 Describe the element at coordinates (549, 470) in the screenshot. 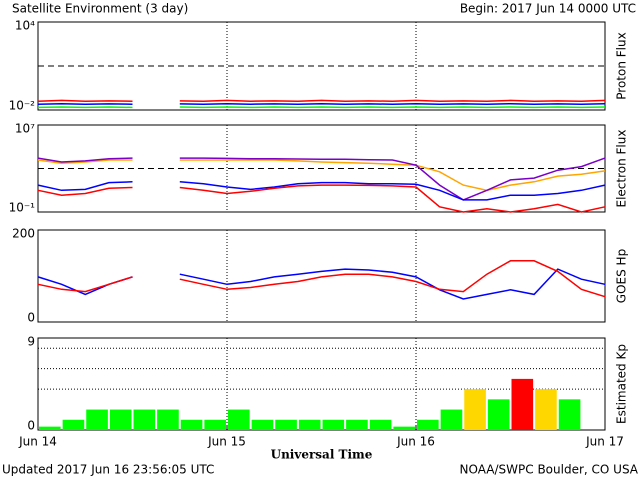

I see `credit: NOAA/SWPC Boulder, CO USA` at that location.